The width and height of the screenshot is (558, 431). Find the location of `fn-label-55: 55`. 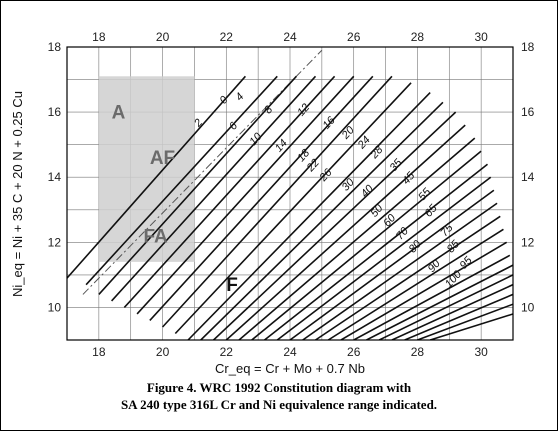

fn-label-55: 55 is located at coordinates (425, 195).